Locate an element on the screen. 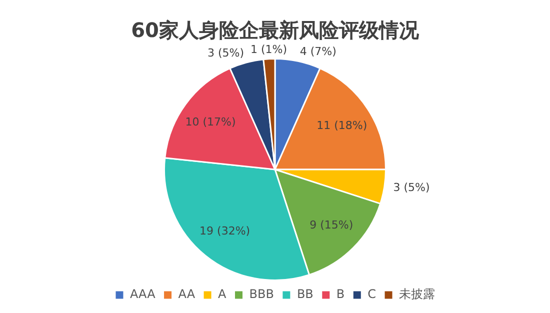 This screenshot has width=550, height=313. legend-label: AAA is located at coordinates (143, 294).